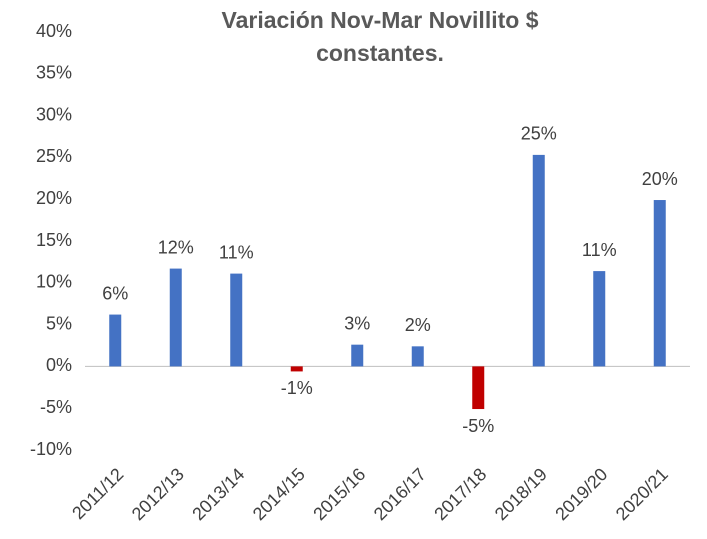 This screenshot has width=707, height=539. Describe the element at coordinates (418, 325) in the screenshot. I see `data-label: 2%` at that location.